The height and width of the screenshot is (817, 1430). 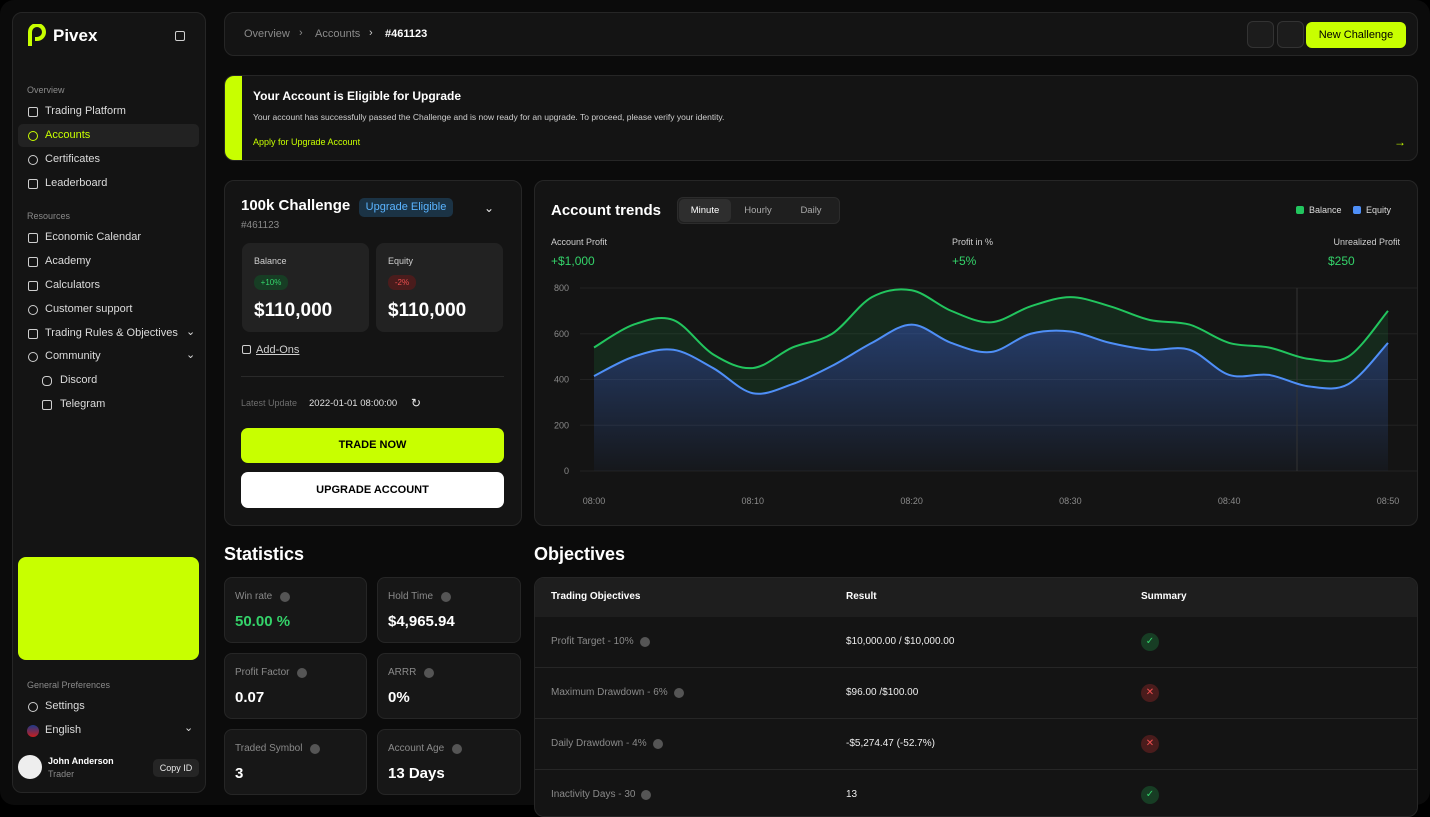 What do you see at coordinates (573, 261) in the screenshot?
I see `metric-value: +$1,000` at bounding box center [573, 261].